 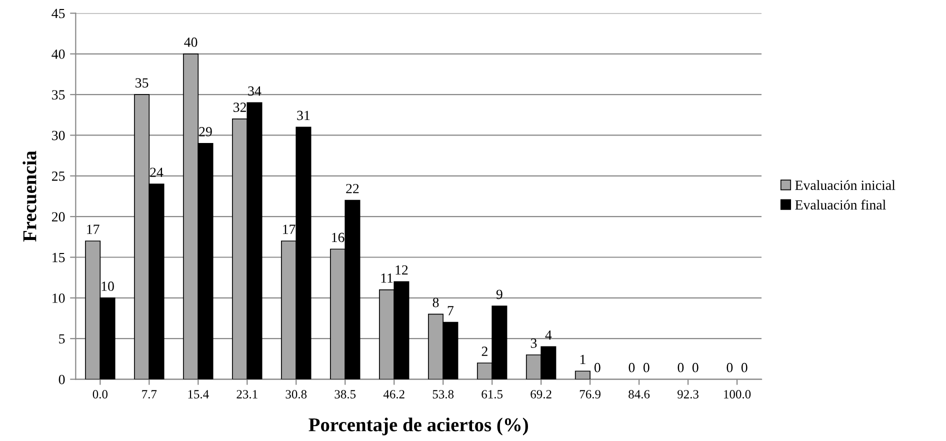 What do you see at coordinates (198, 394) in the screenshot?
I see `x-tick-label: 15.4` at bounding box center [198, 394].